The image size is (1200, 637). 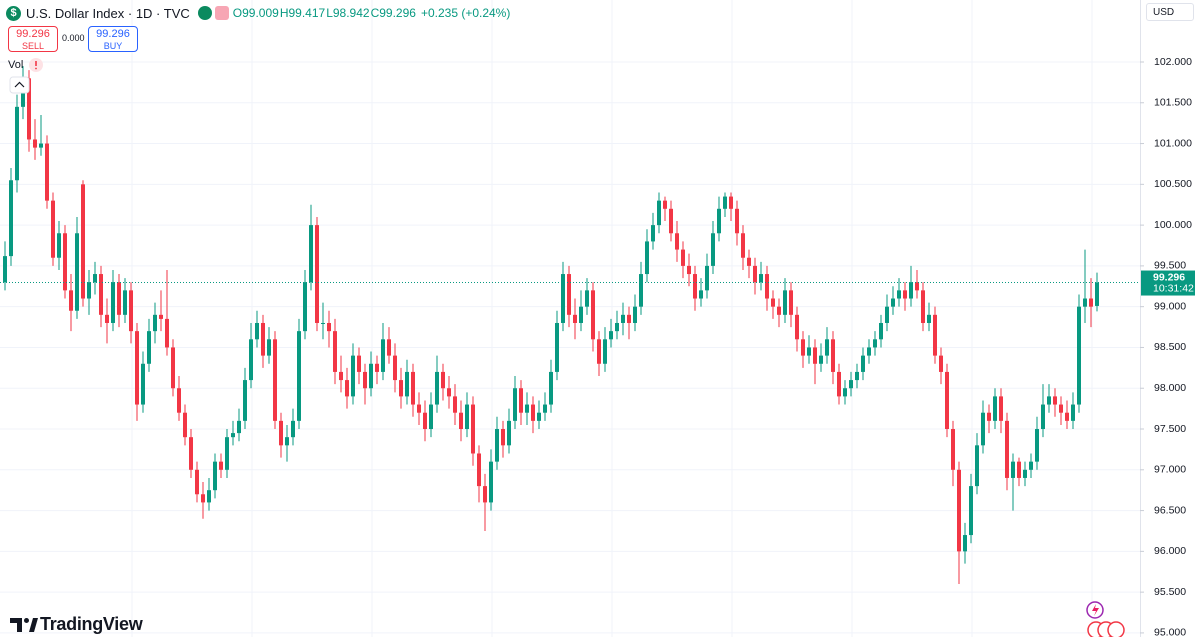 I want to click on ohlc-close: C99.296, so click(x=393, y=13).